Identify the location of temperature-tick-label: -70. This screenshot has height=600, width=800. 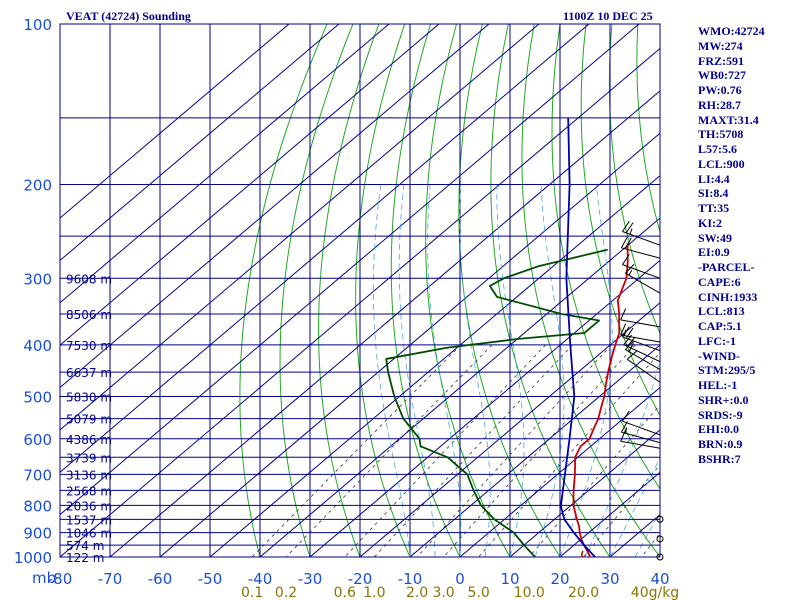
(110, 579).